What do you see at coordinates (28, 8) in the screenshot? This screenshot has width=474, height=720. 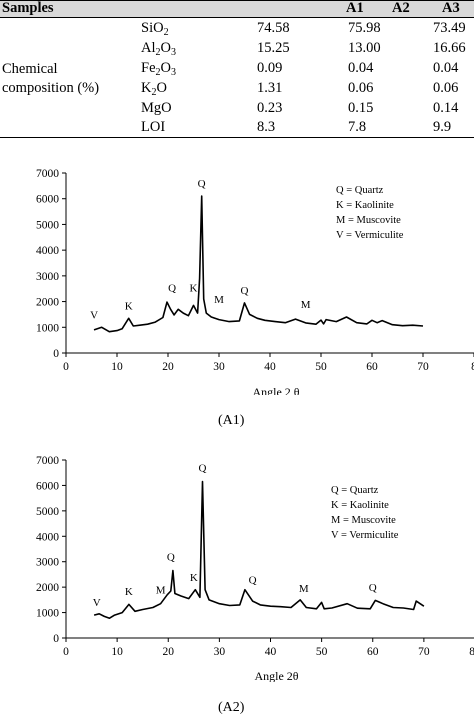 I see `table-header-samples: Samples` at bounding box center [28, 8].